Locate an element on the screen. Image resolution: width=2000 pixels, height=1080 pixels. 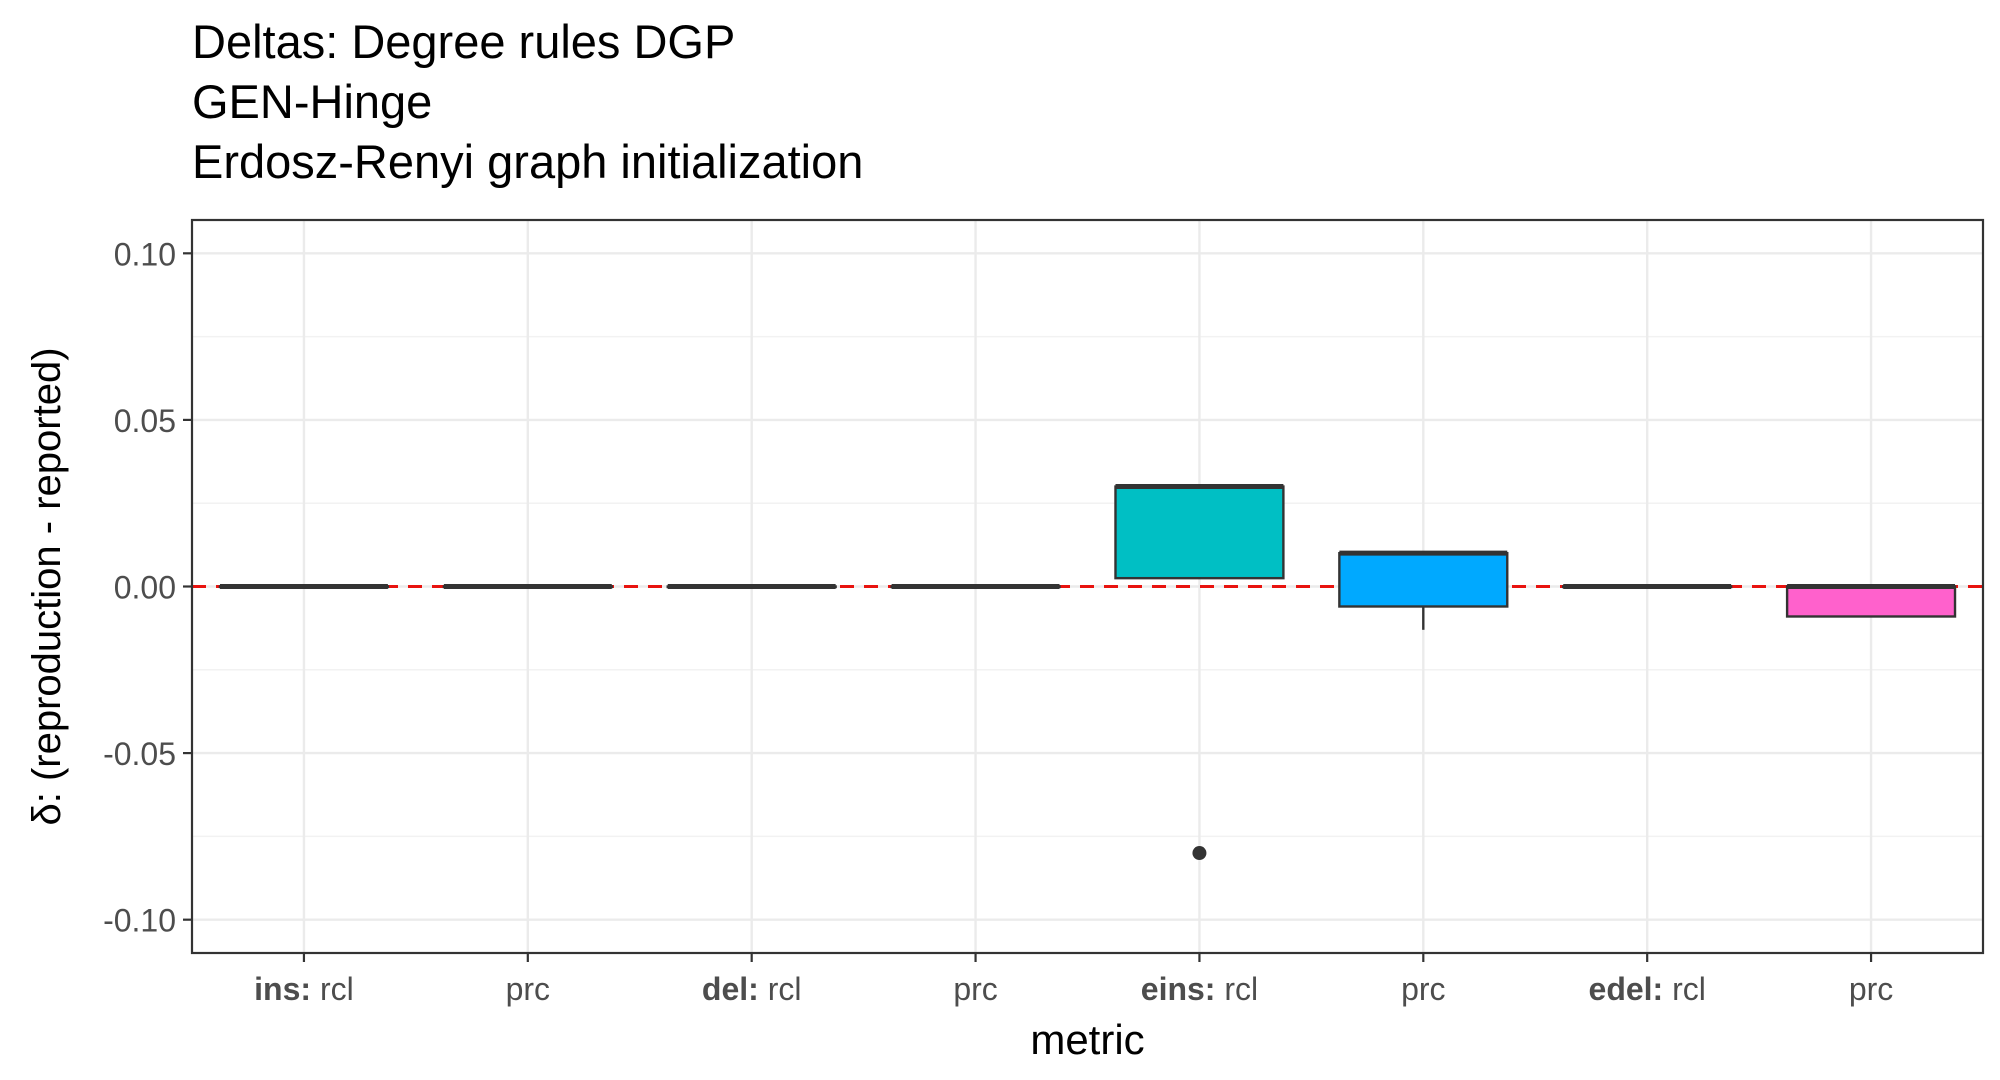
y-tick-label: 0.10 is located at coordinates (145, 254).